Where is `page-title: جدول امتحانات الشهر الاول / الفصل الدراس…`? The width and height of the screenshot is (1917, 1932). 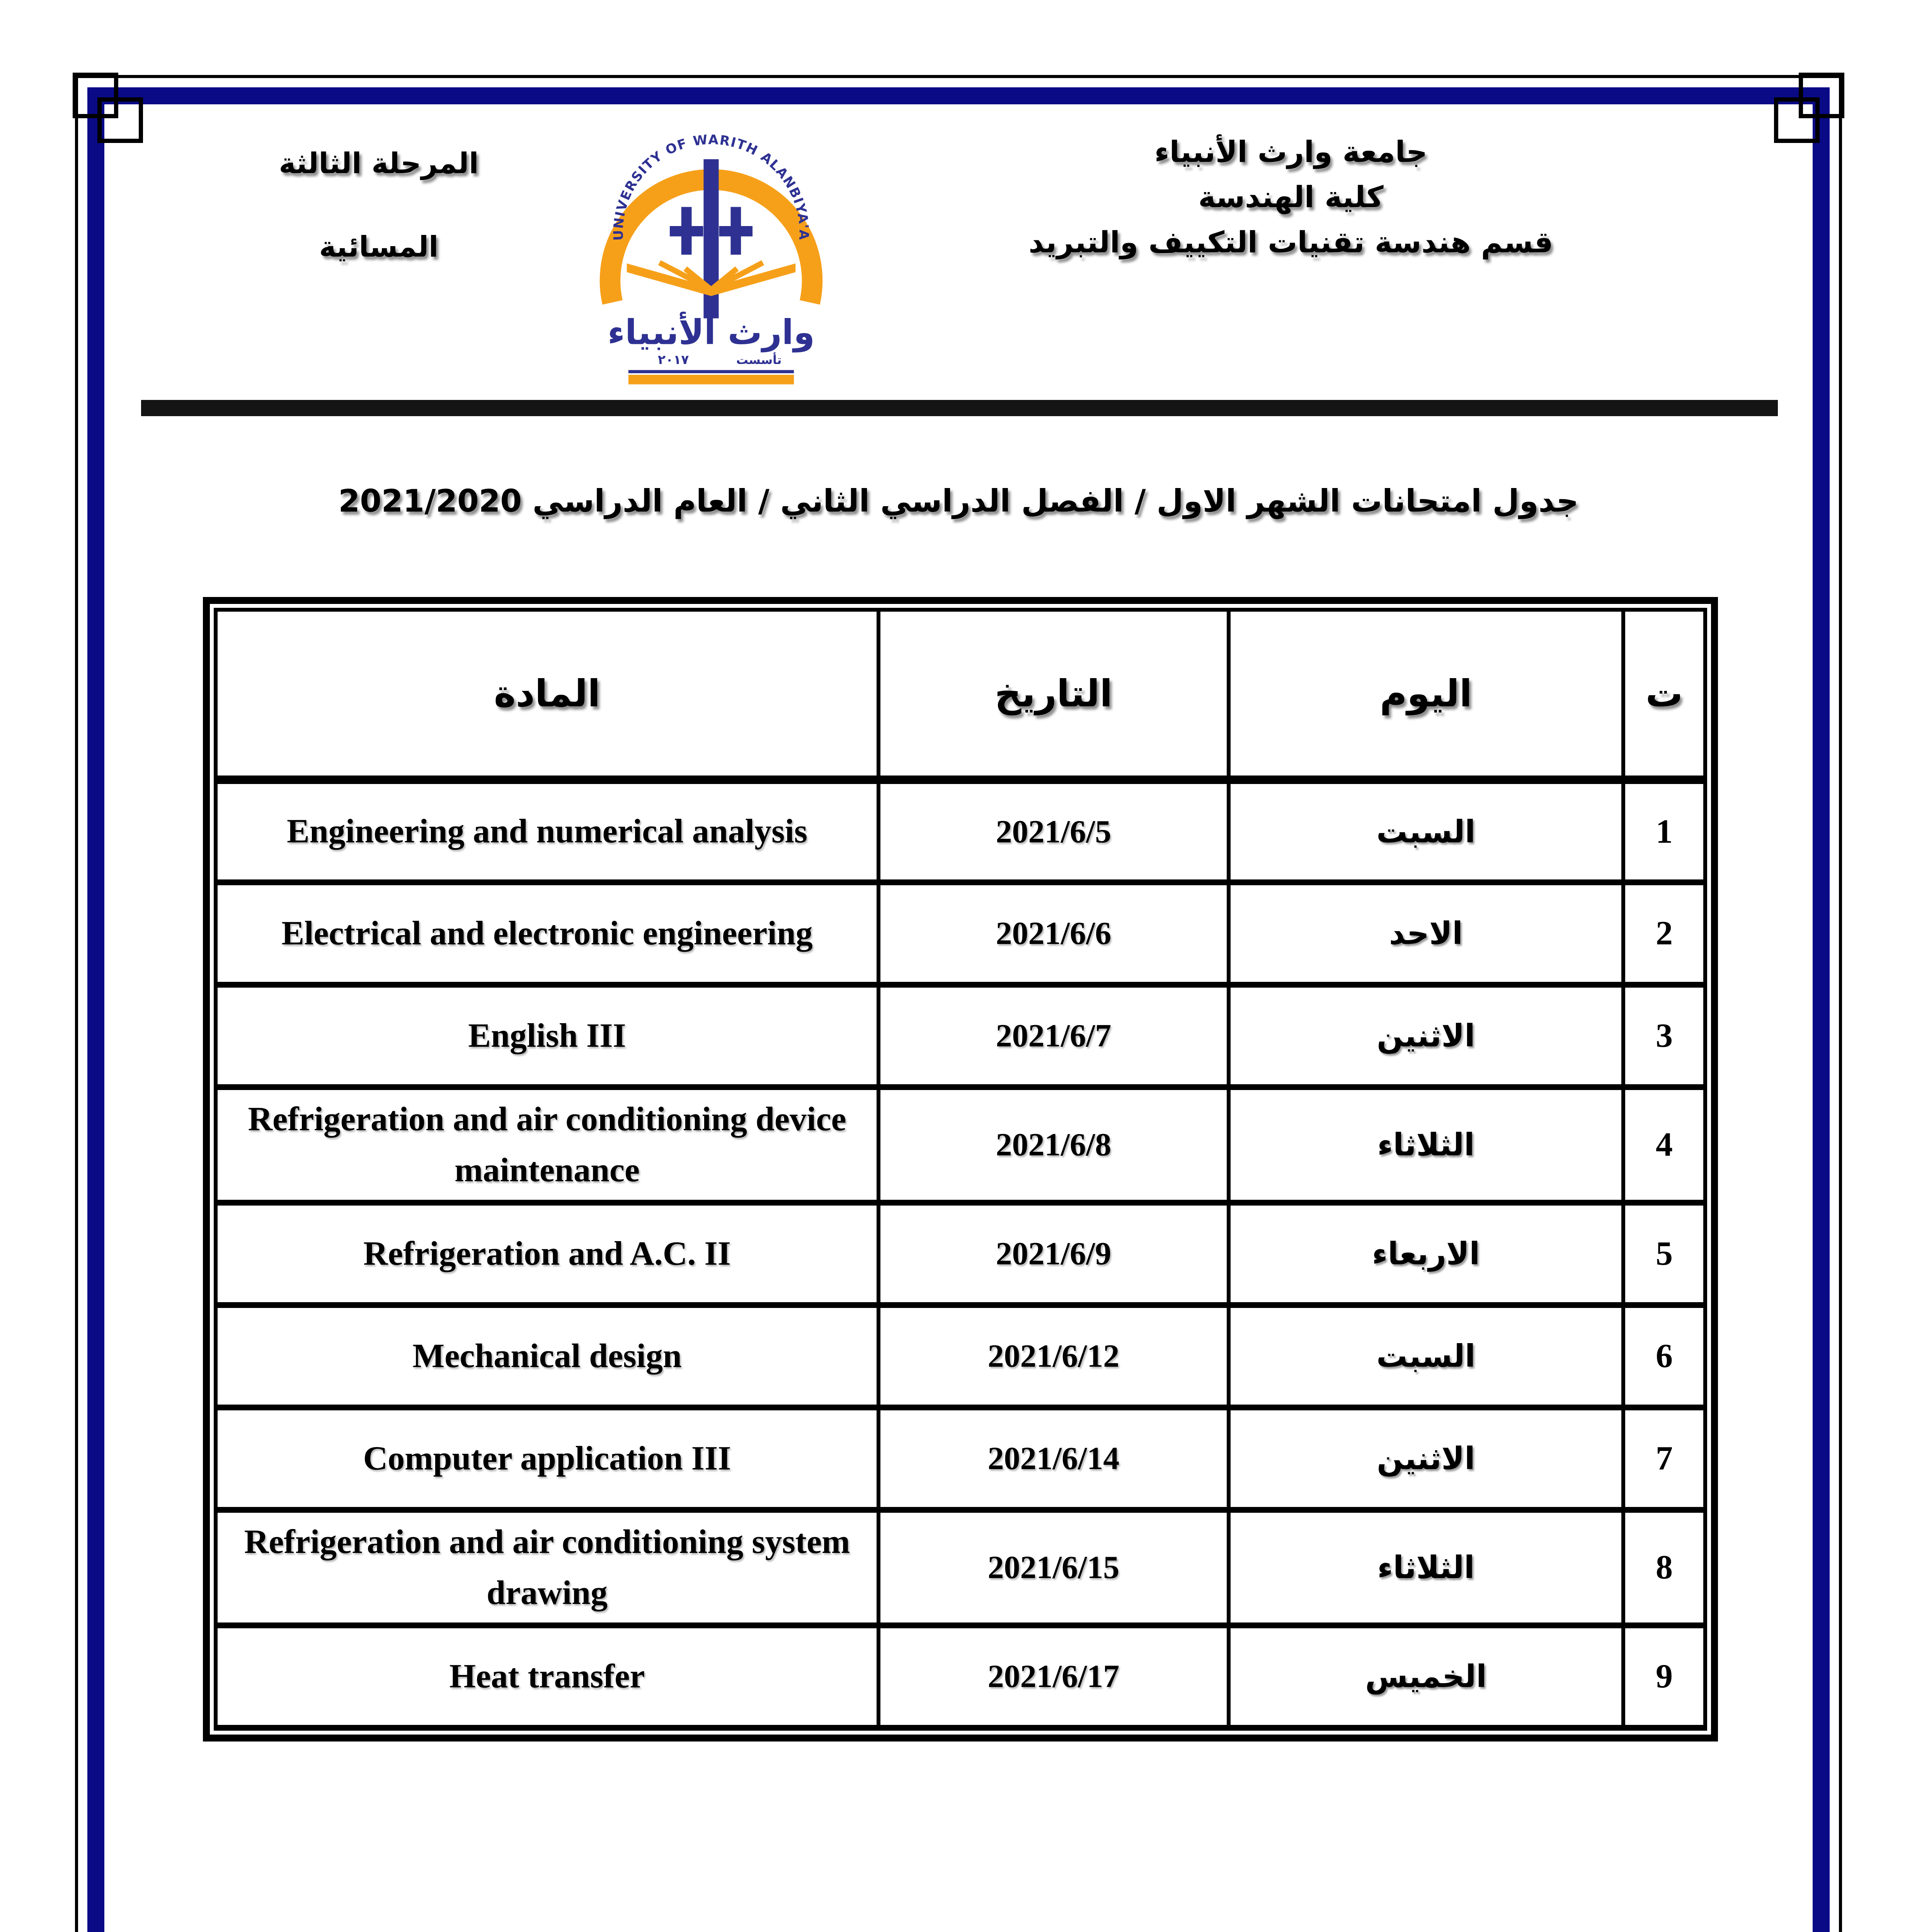 page-title: جدول امتحانات الشهر الاول / الفصل الدراس… is located at coordinates (958, 501).